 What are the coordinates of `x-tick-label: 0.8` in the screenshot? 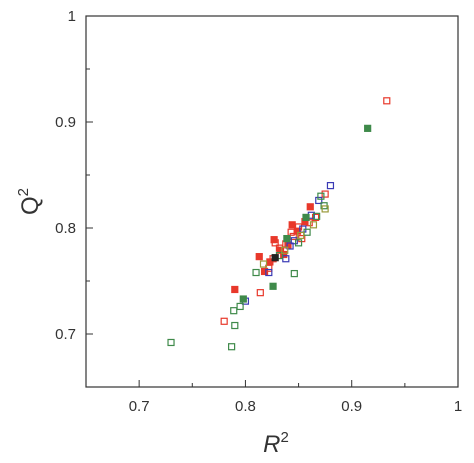 It's located at (245, 406).